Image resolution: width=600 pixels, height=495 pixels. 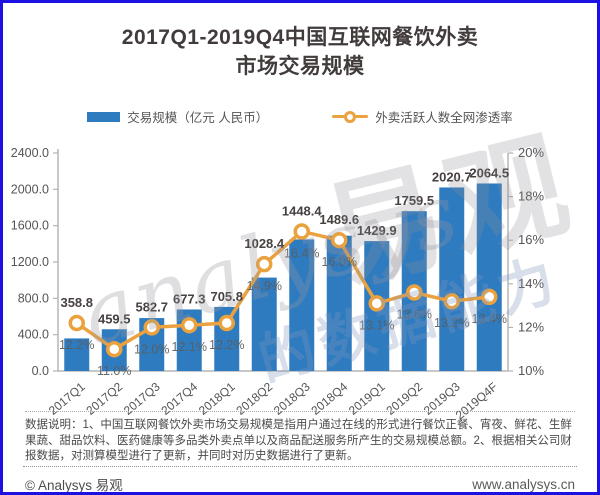 I want to click on pct-label-2019Q2: 13.6%, so click(x=414, y=315).